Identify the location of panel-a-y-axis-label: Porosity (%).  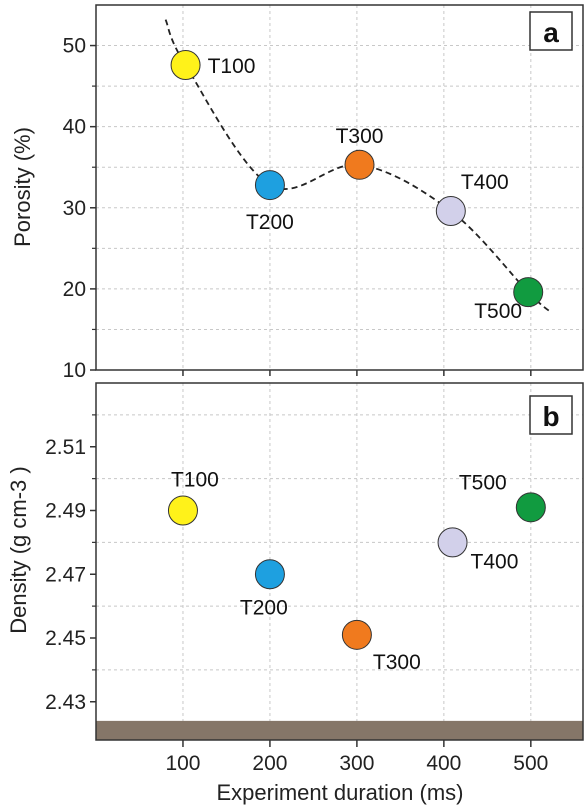
(22, 187).